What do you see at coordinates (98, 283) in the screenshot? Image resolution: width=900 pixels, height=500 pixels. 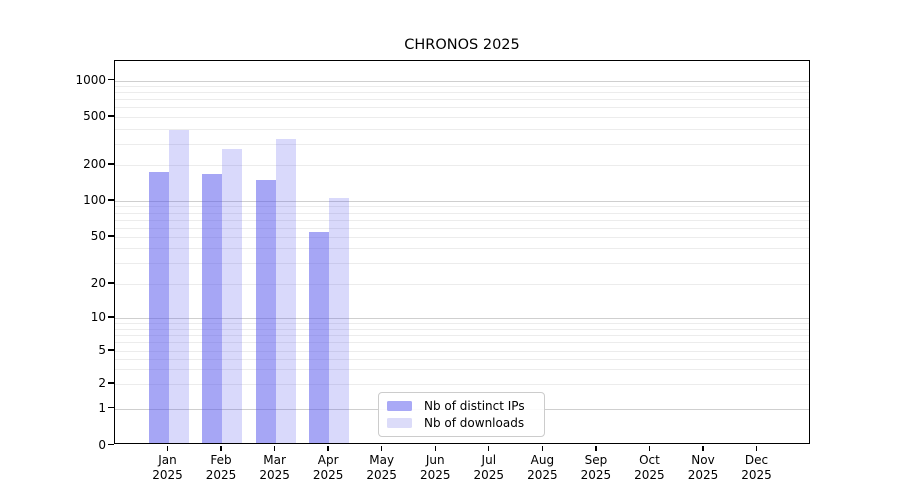 I see `y-tick-label: 20` at bounding box center [98, 283].